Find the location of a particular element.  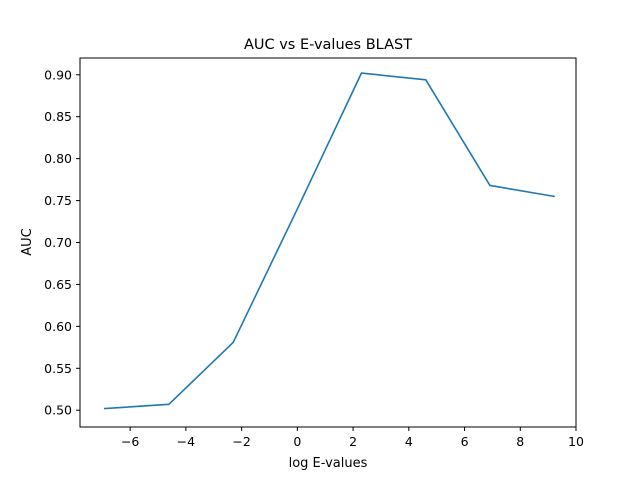

x-tick-label: 8 is located at coordinates (520, 441).